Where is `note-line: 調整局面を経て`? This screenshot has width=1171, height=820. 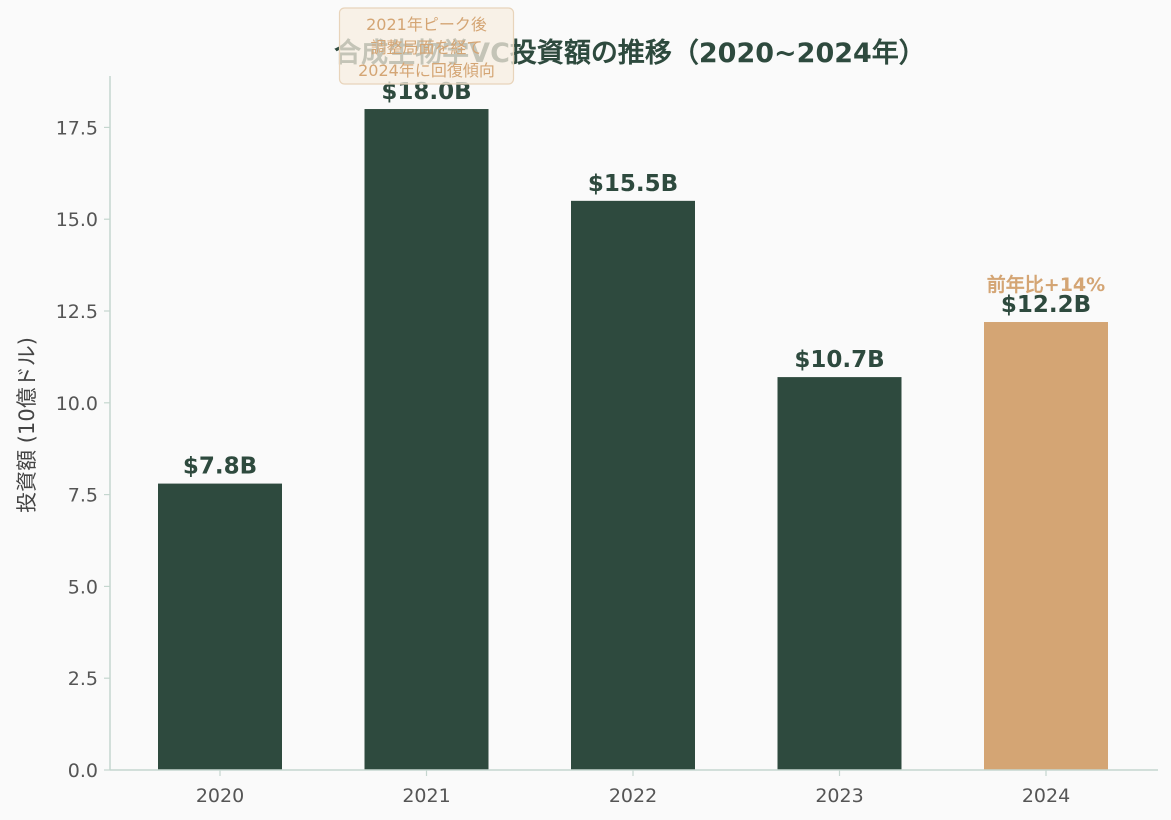 note-line: 調整局面を経て is located at coordinates (426, 47).